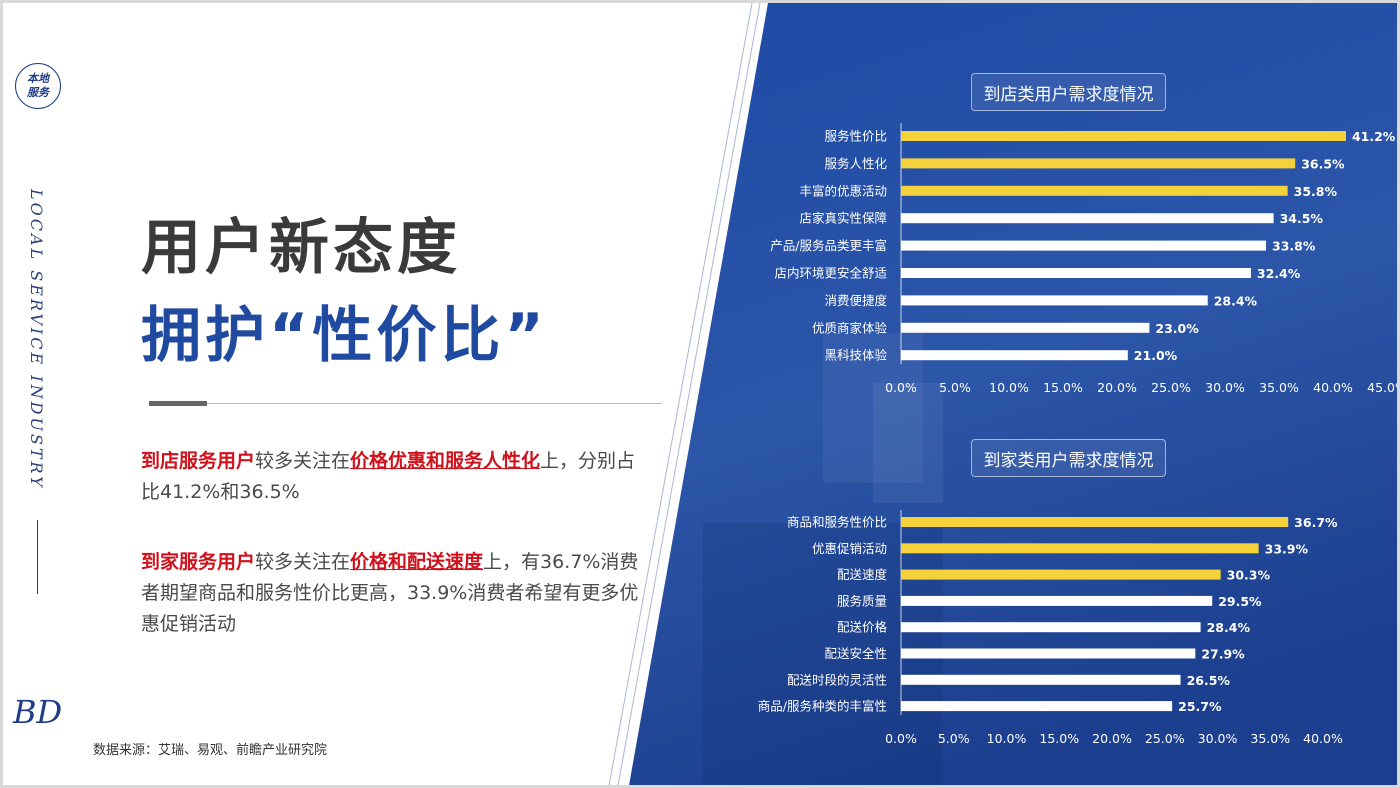 The image size is (1400, 788). I want to click on chart1-x-tick-label: 0.0%, so click(901, 387).